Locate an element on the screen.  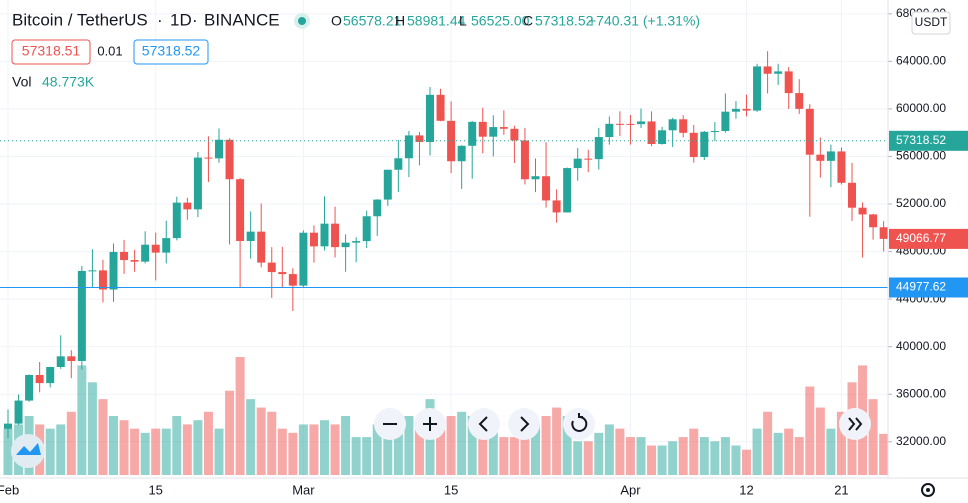
price-label-box is located at coordinates (928, 287).